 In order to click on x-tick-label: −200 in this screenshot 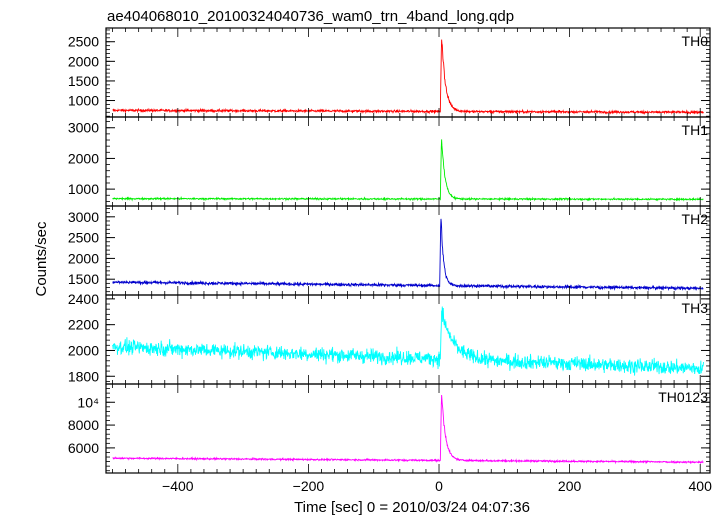, I will do `click(309, 486)`.